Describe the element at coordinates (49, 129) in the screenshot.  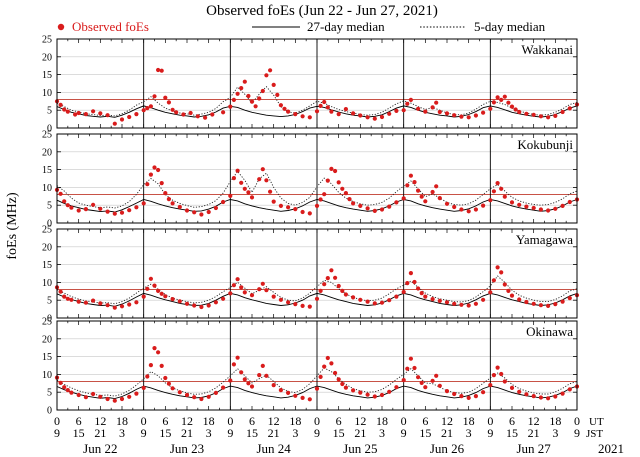
I see `y-tick-label-wakkanai: 0` at that location.